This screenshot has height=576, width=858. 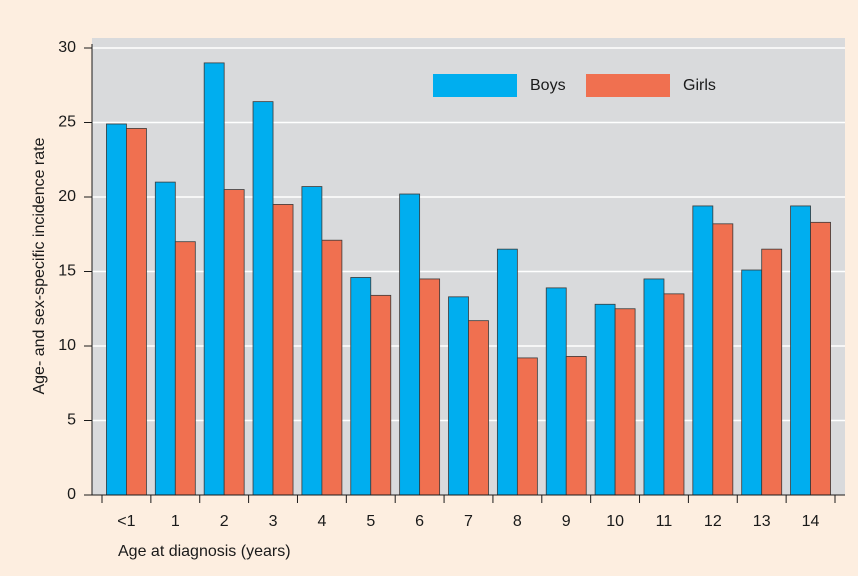 I want to click on x-tick-label: 10, so click(x=615, y=521).